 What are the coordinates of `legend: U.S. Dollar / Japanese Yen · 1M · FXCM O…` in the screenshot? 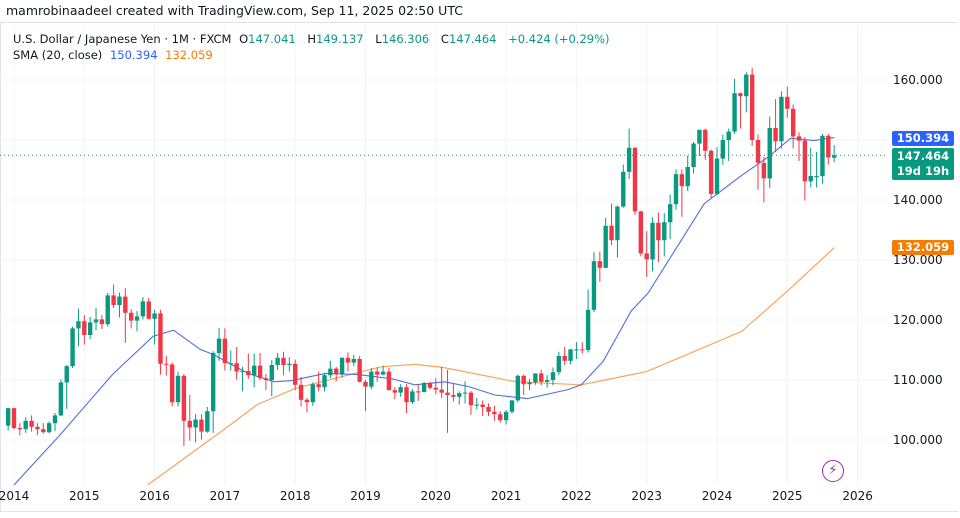 It's located at (313, 47).